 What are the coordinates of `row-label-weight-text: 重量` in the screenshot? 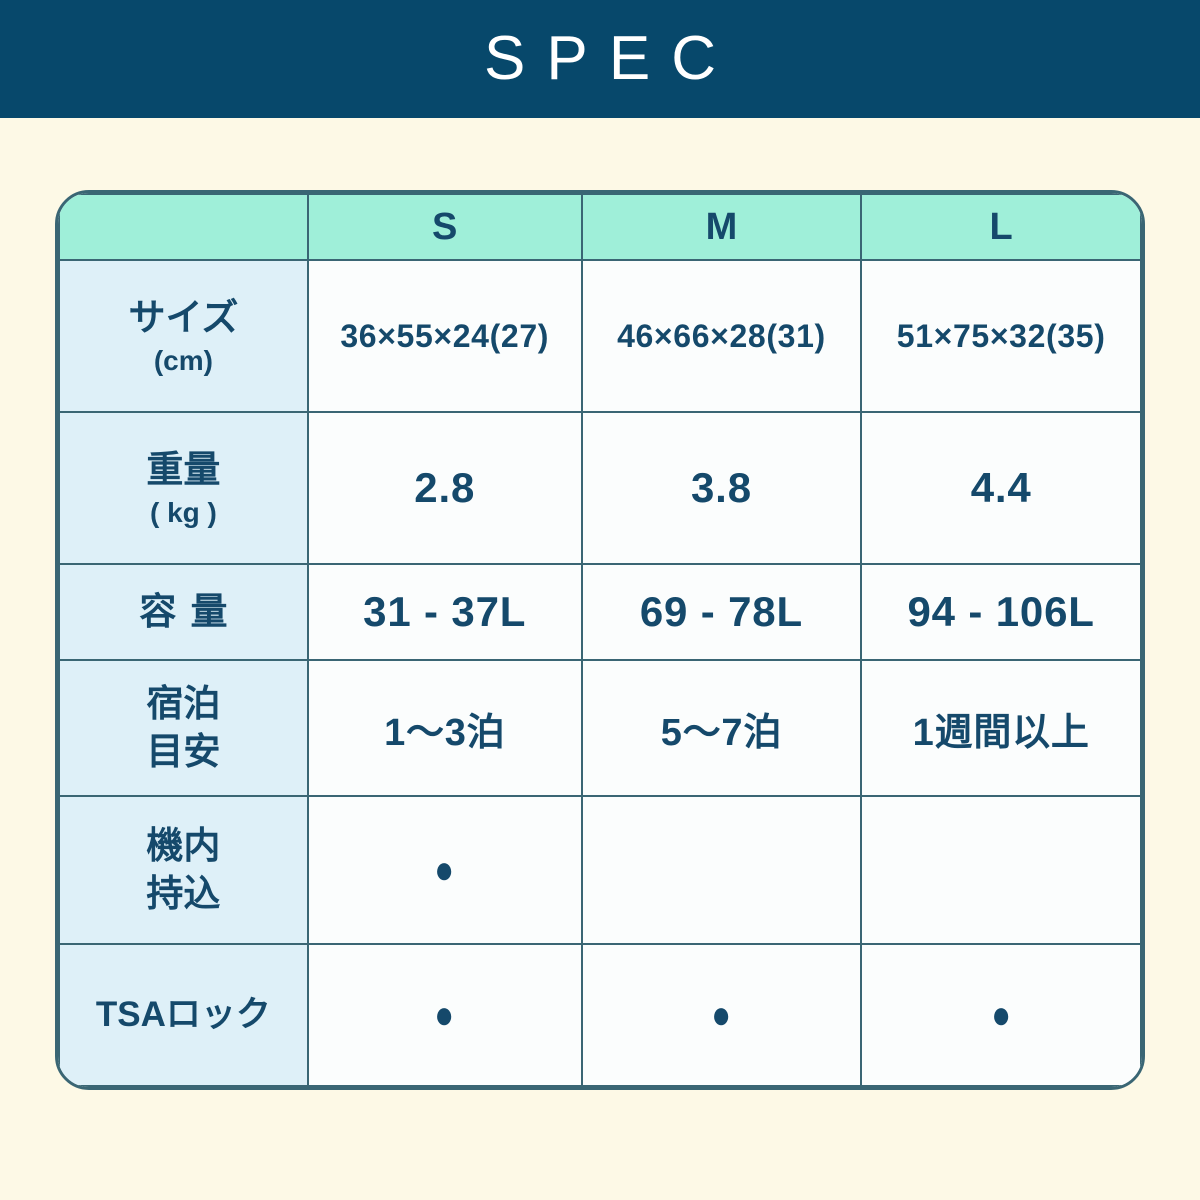 It's located at (183, 470).